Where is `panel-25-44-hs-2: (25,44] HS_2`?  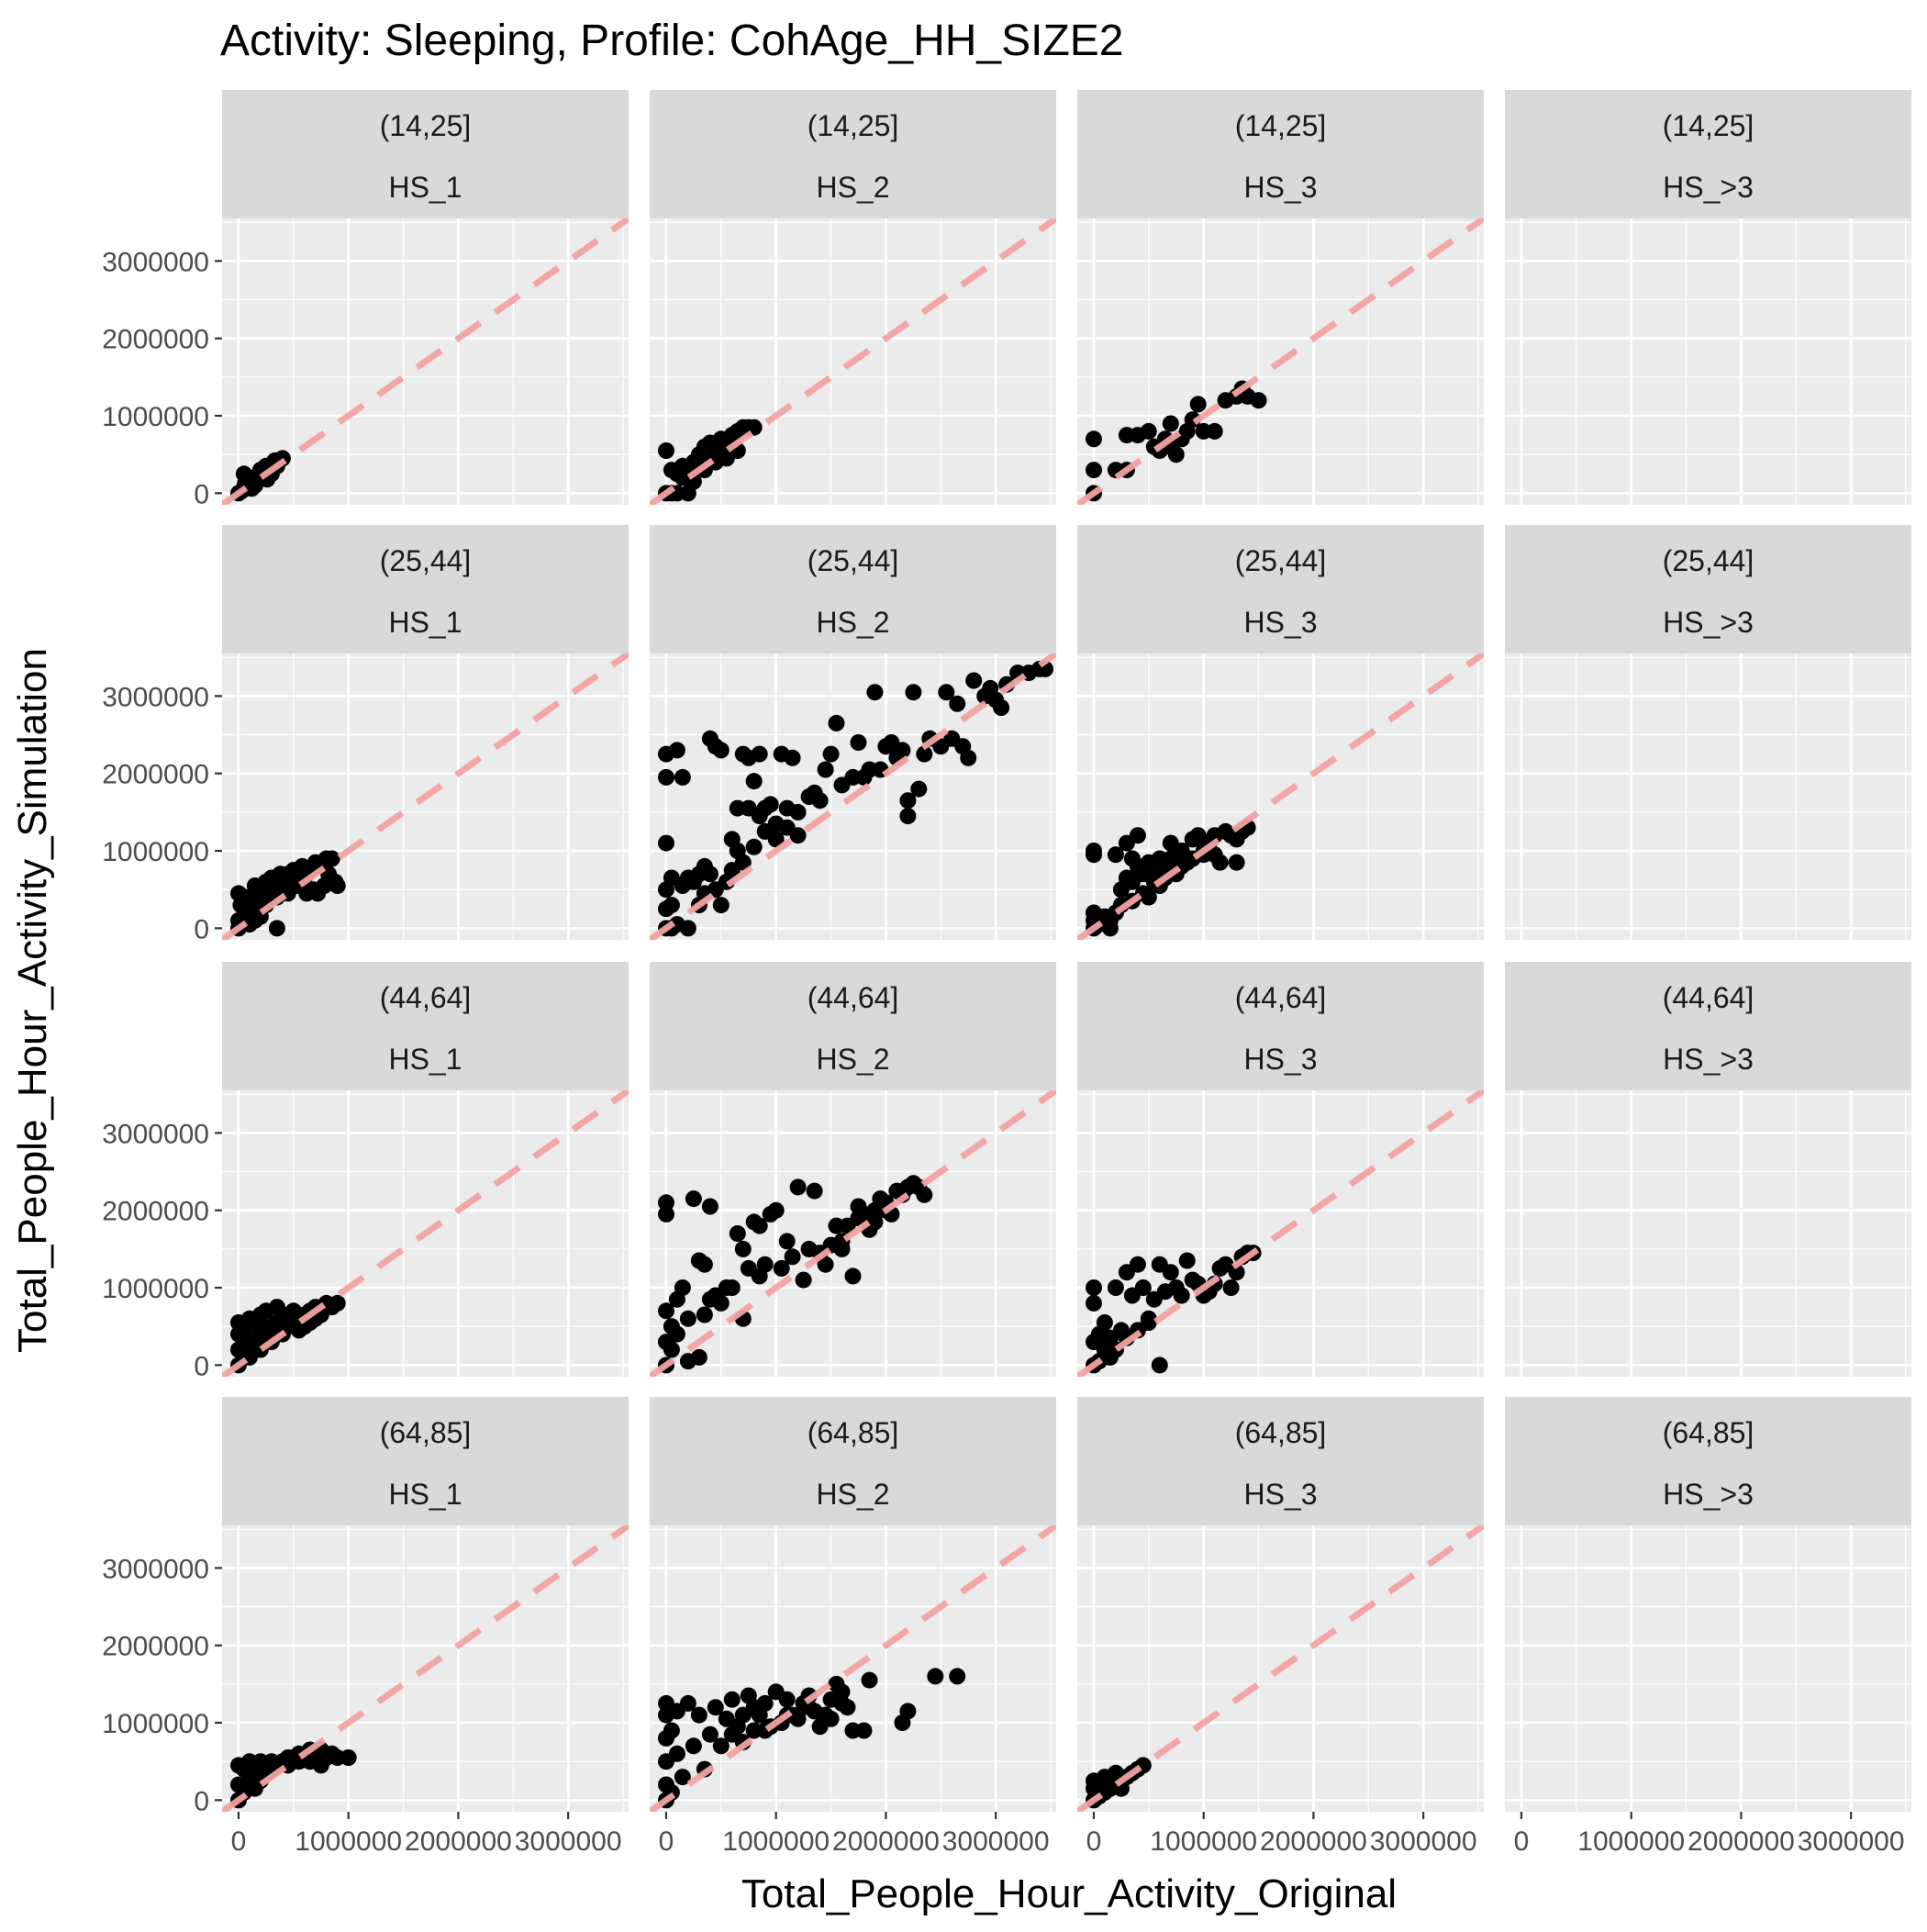
panel-25-44-hs-2: (25,44] HS_2 is located at coordinates (853, 733).